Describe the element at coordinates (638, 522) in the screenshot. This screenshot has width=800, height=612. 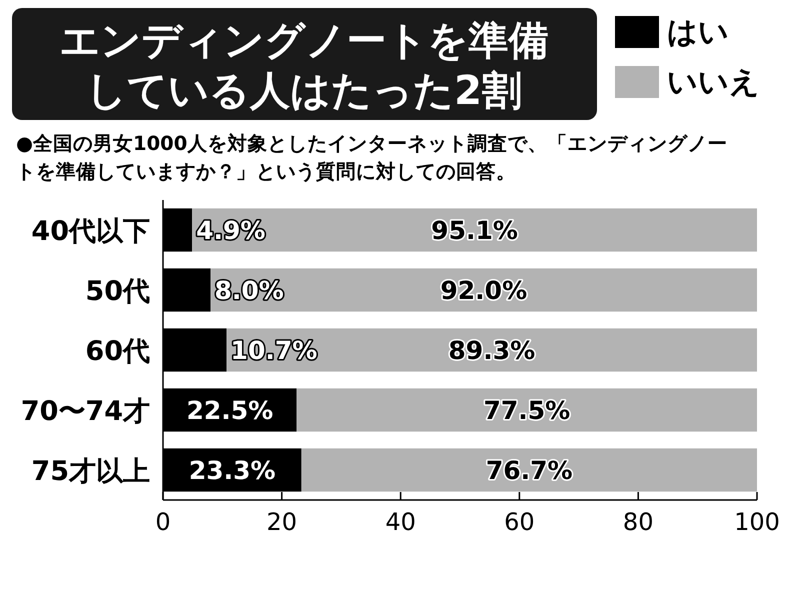
I see `x-tick-label: 80` at that location.